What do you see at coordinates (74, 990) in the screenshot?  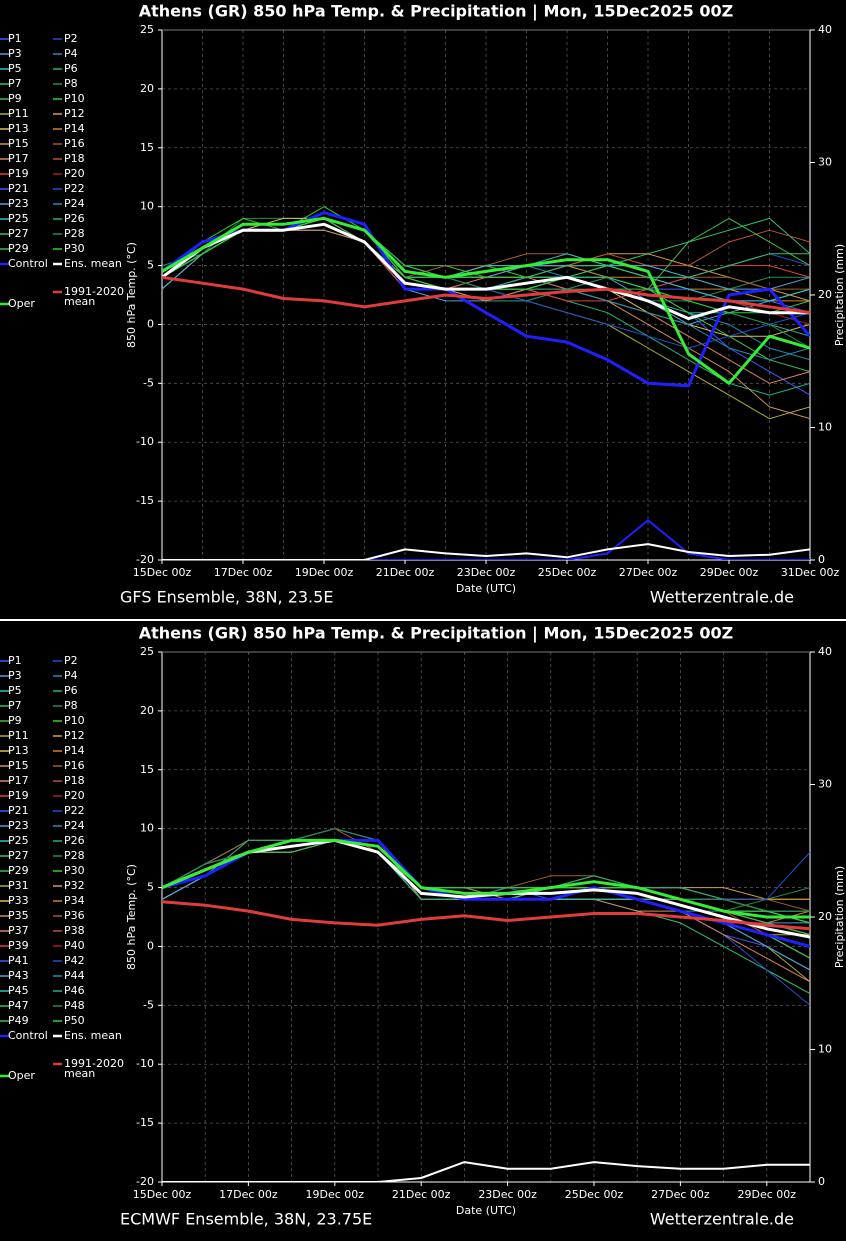 I see `legend-label: P46` at bounding box center [74, 990].